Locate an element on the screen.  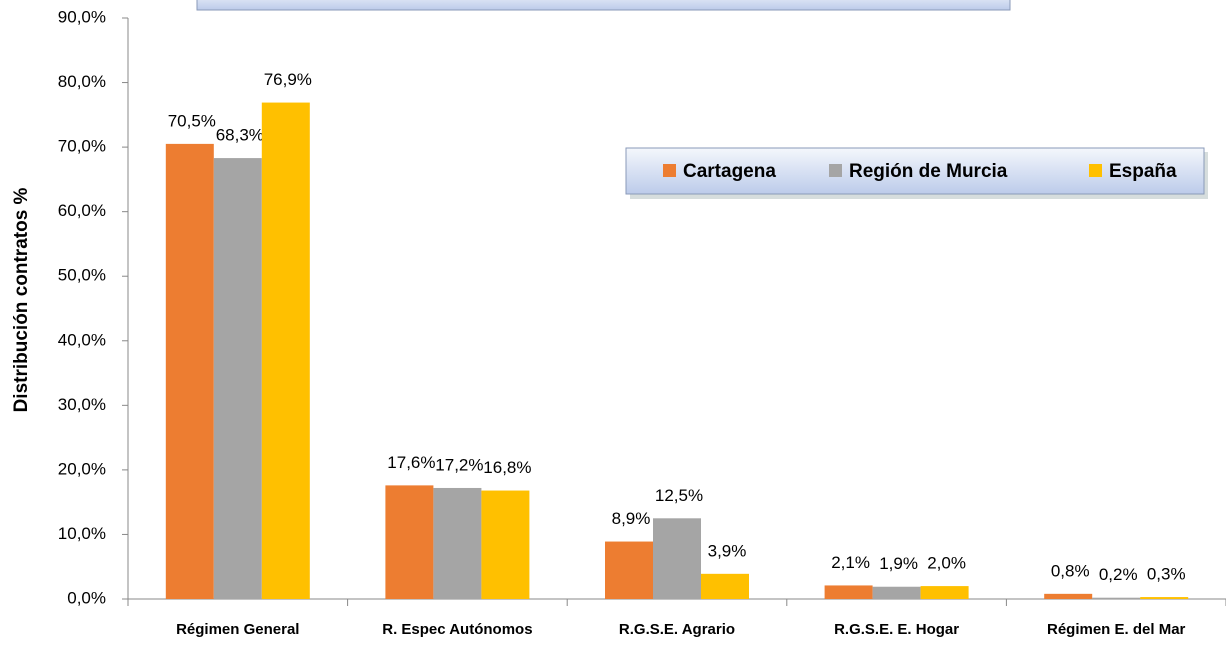
value-label: 0,3% is located at coordinates (1166, 574).